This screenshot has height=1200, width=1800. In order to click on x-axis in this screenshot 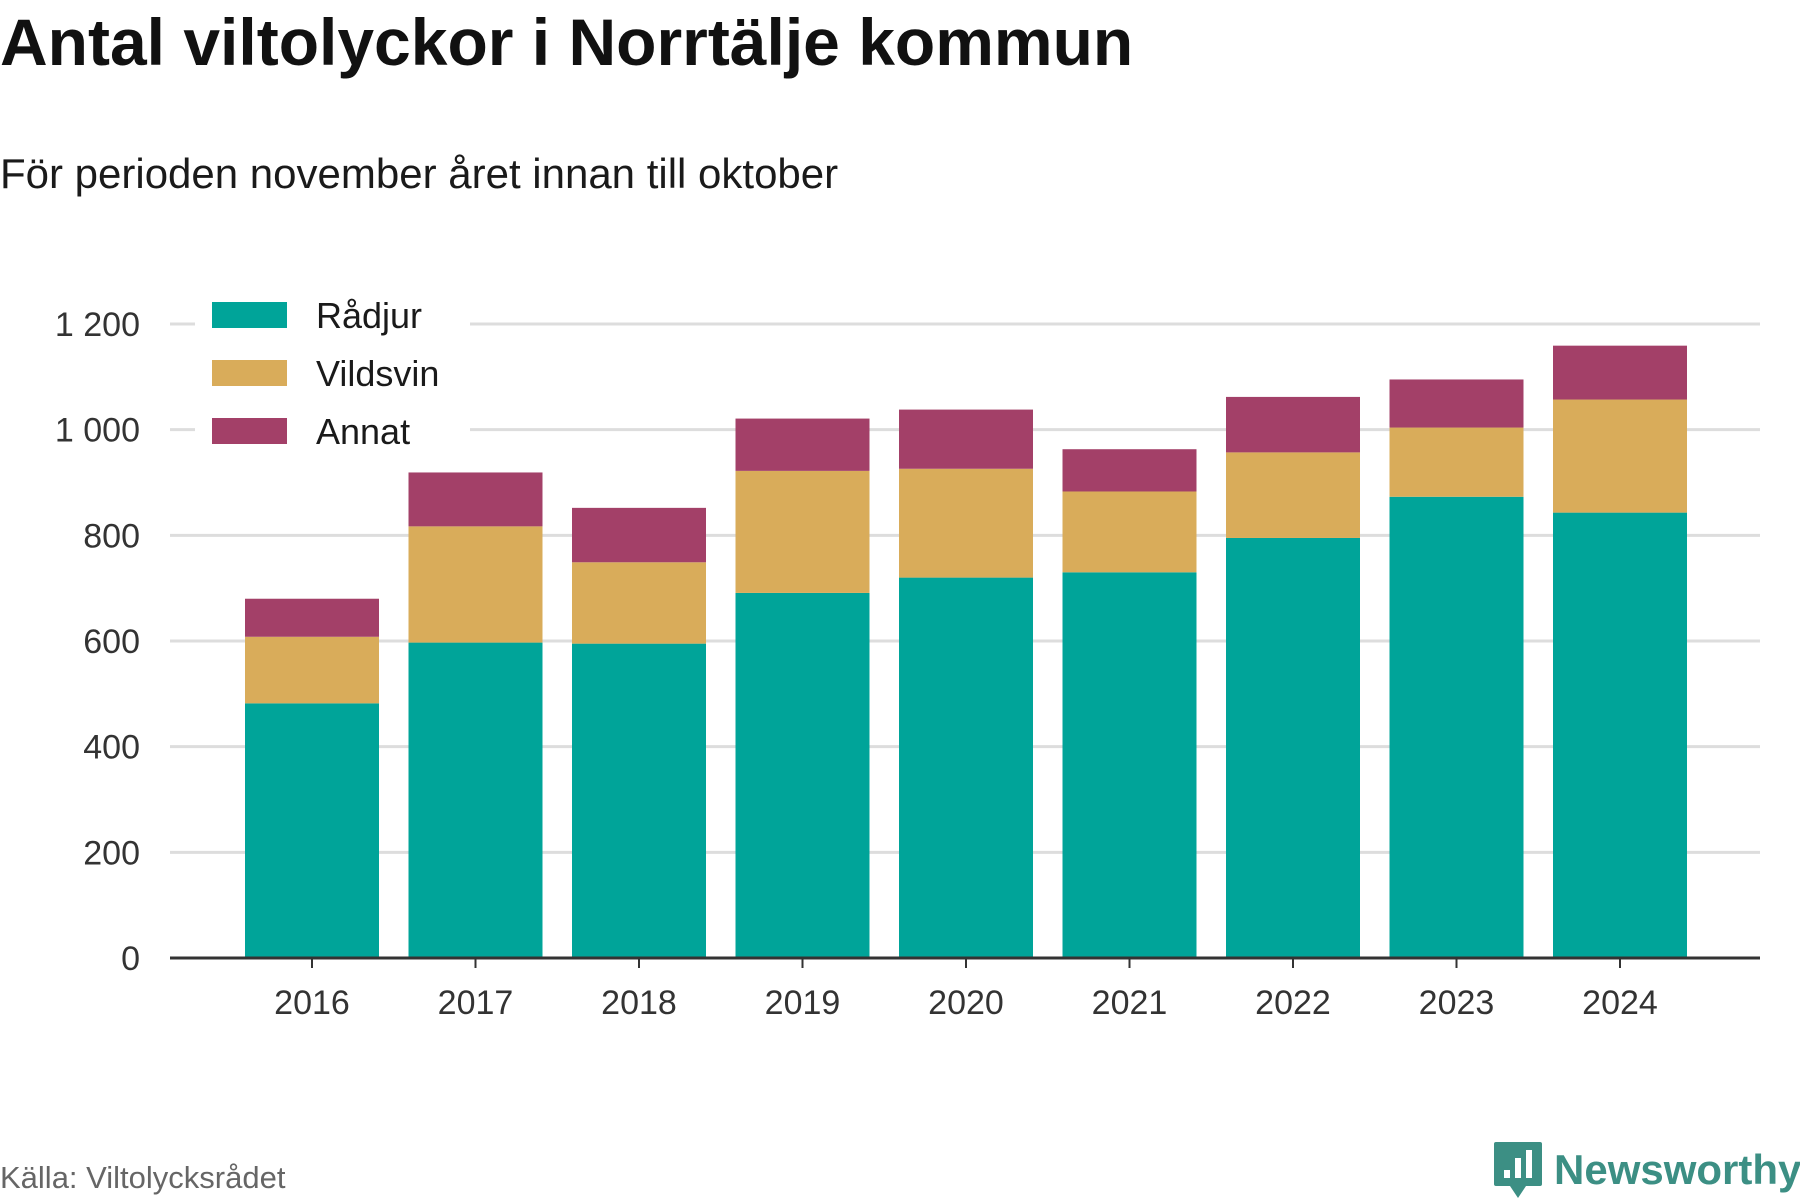, I will do `click(965, 962)`.